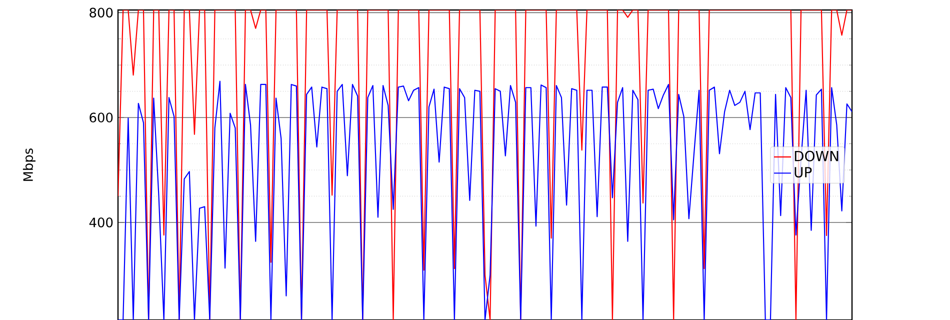 This screenshot has height=320, width=950. Describe the element at coordinates (803, 172) in the screenshot. I see `legend-label: UP` at that location.